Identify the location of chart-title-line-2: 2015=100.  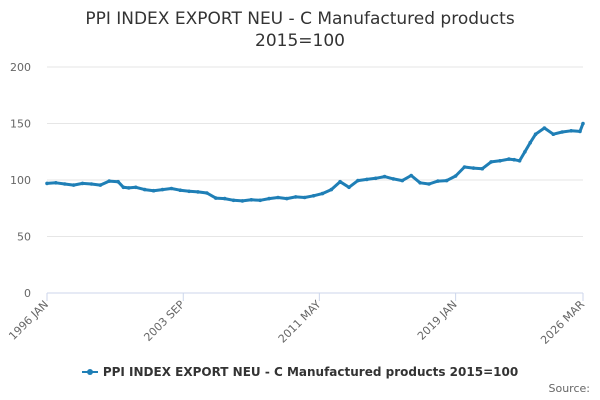
(300, 41).